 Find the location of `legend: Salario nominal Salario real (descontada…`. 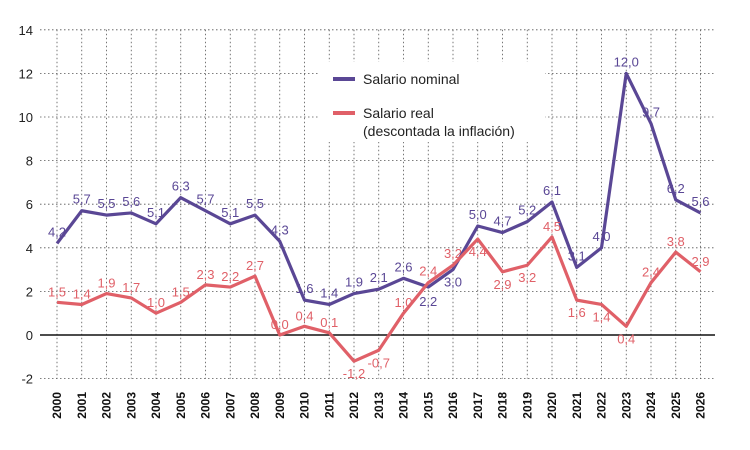

legend: Salario nominal Salario real (descontada… is located at coordinates (432, 102).